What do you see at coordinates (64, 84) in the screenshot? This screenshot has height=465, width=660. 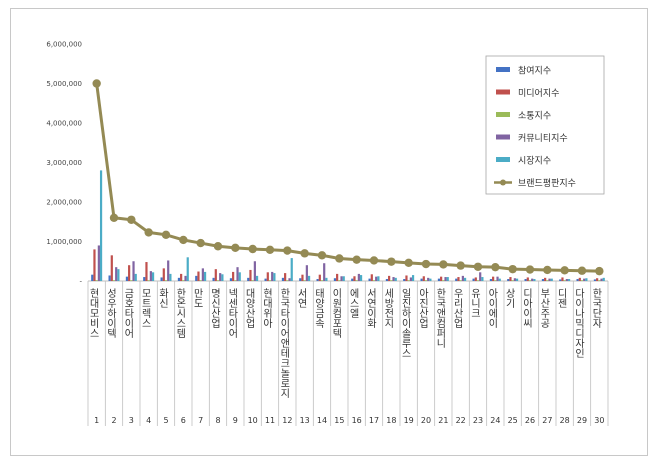 I see `y-tick-label: 5,000,000` at bounding box center [64, 84].